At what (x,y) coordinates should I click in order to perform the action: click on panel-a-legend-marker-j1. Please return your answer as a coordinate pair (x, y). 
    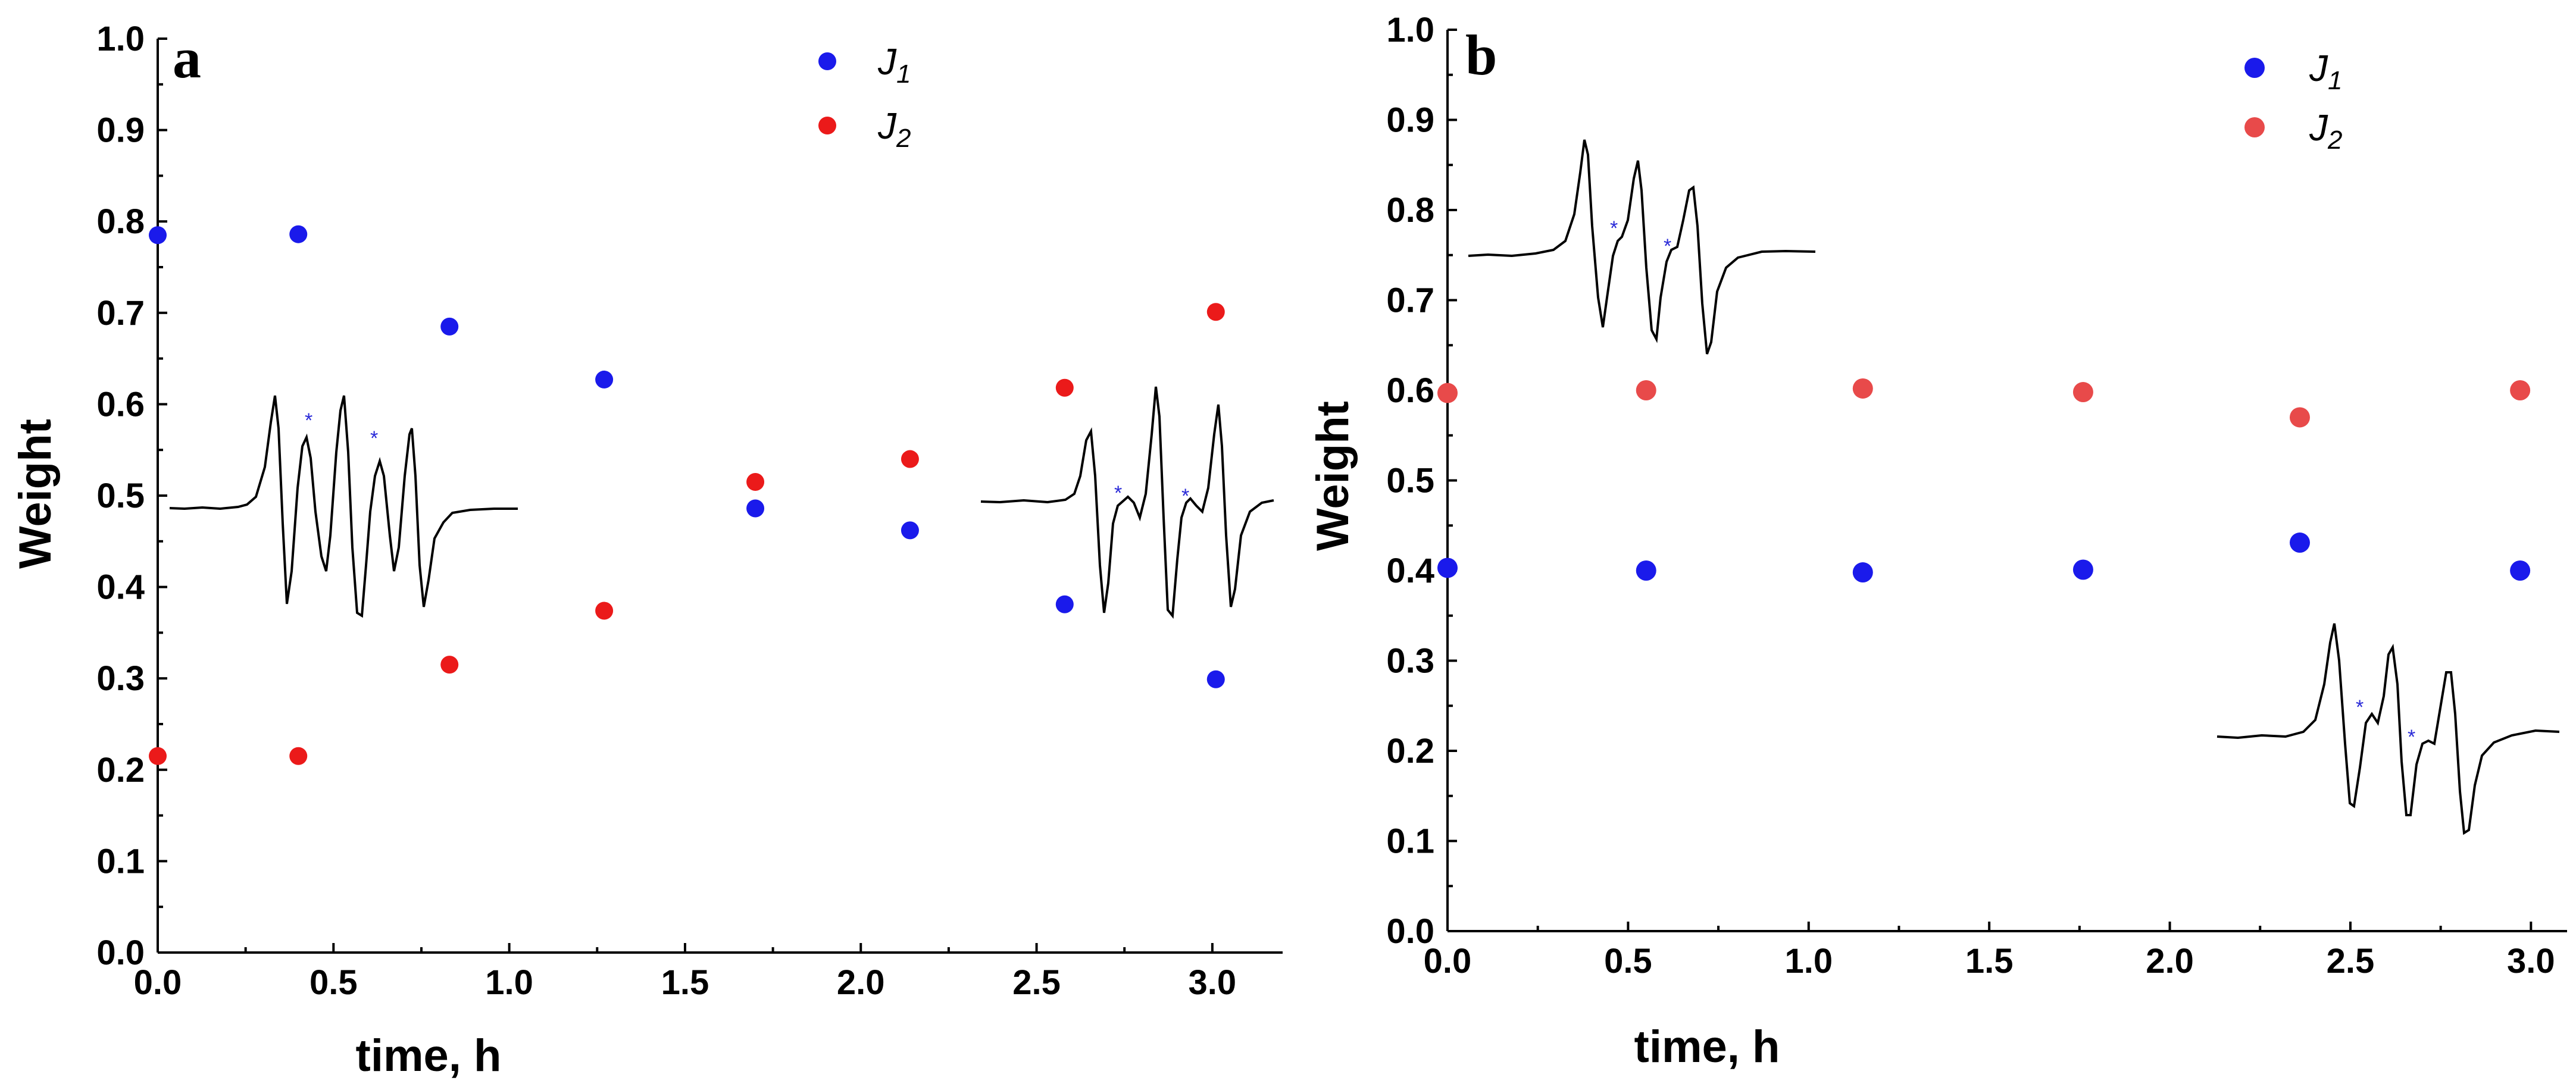
    Looking at the image, I should click on (827, 61).